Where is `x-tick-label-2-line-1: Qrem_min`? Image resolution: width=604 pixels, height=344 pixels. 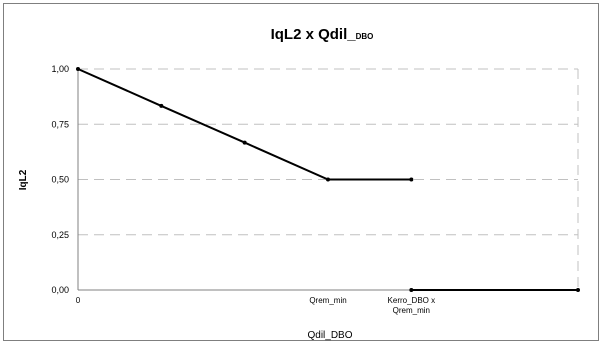
x-tick-label-2-line-1: Qrem_min is located at coordinates (411, 310).